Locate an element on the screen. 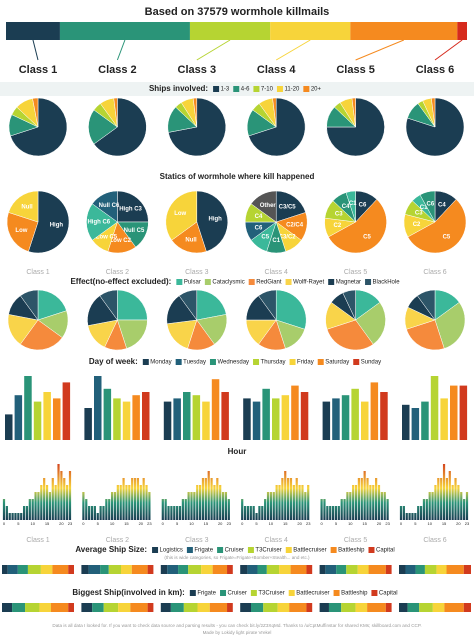  slice-label: C1 is located at coordinates (353, 204).